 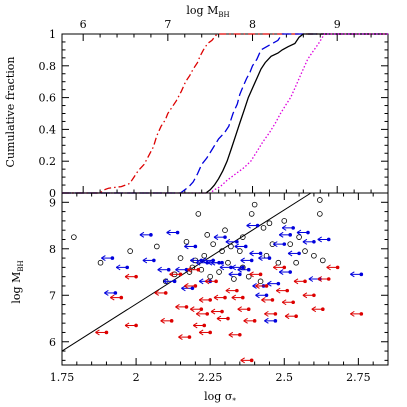 What do you see at coordinates (136, 377) in the screenshot?
I see `bottom-x-tick-label: 2` at bounding box center [136, 377].